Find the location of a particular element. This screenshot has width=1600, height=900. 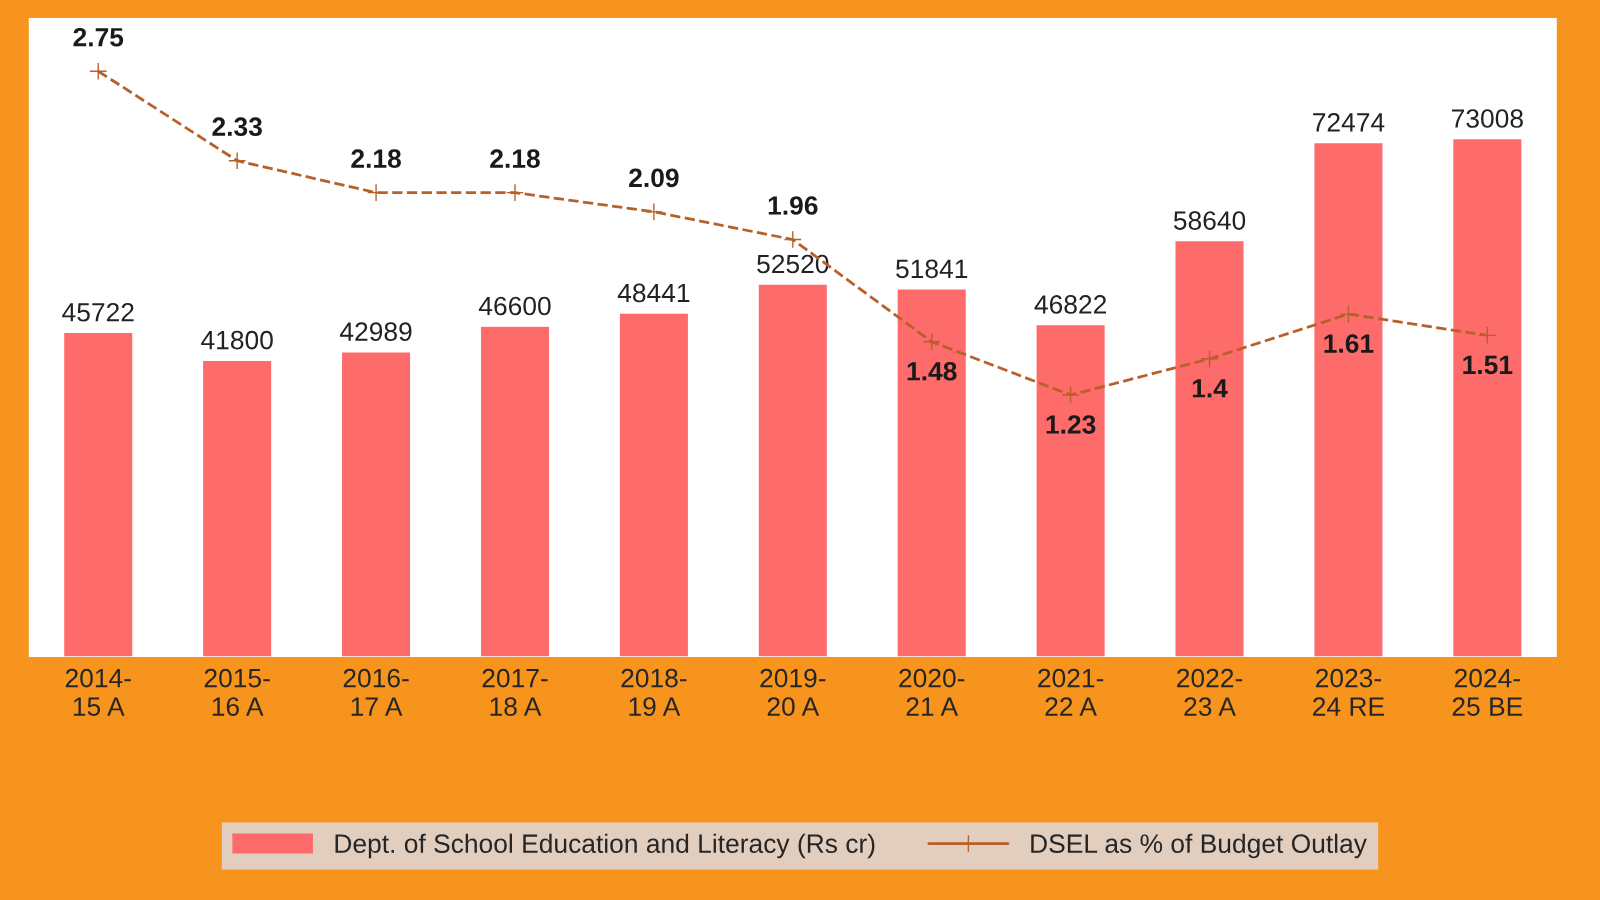

x-tick-label: 2019-20 A is located at coordinates (793, 692).